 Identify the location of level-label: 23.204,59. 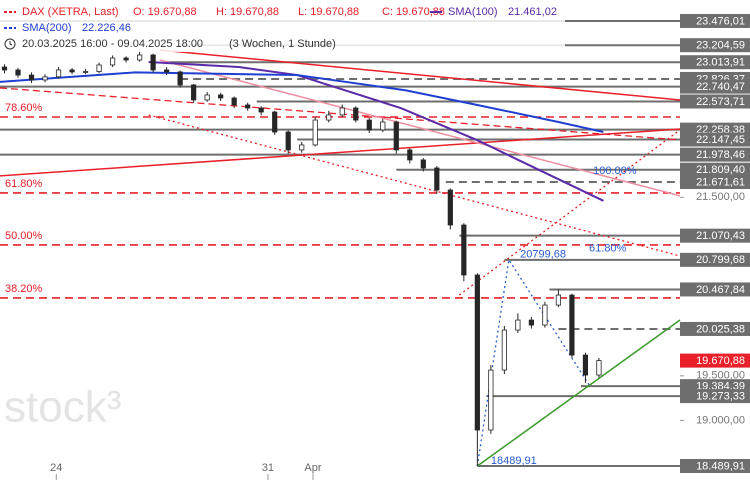
(720, 46).